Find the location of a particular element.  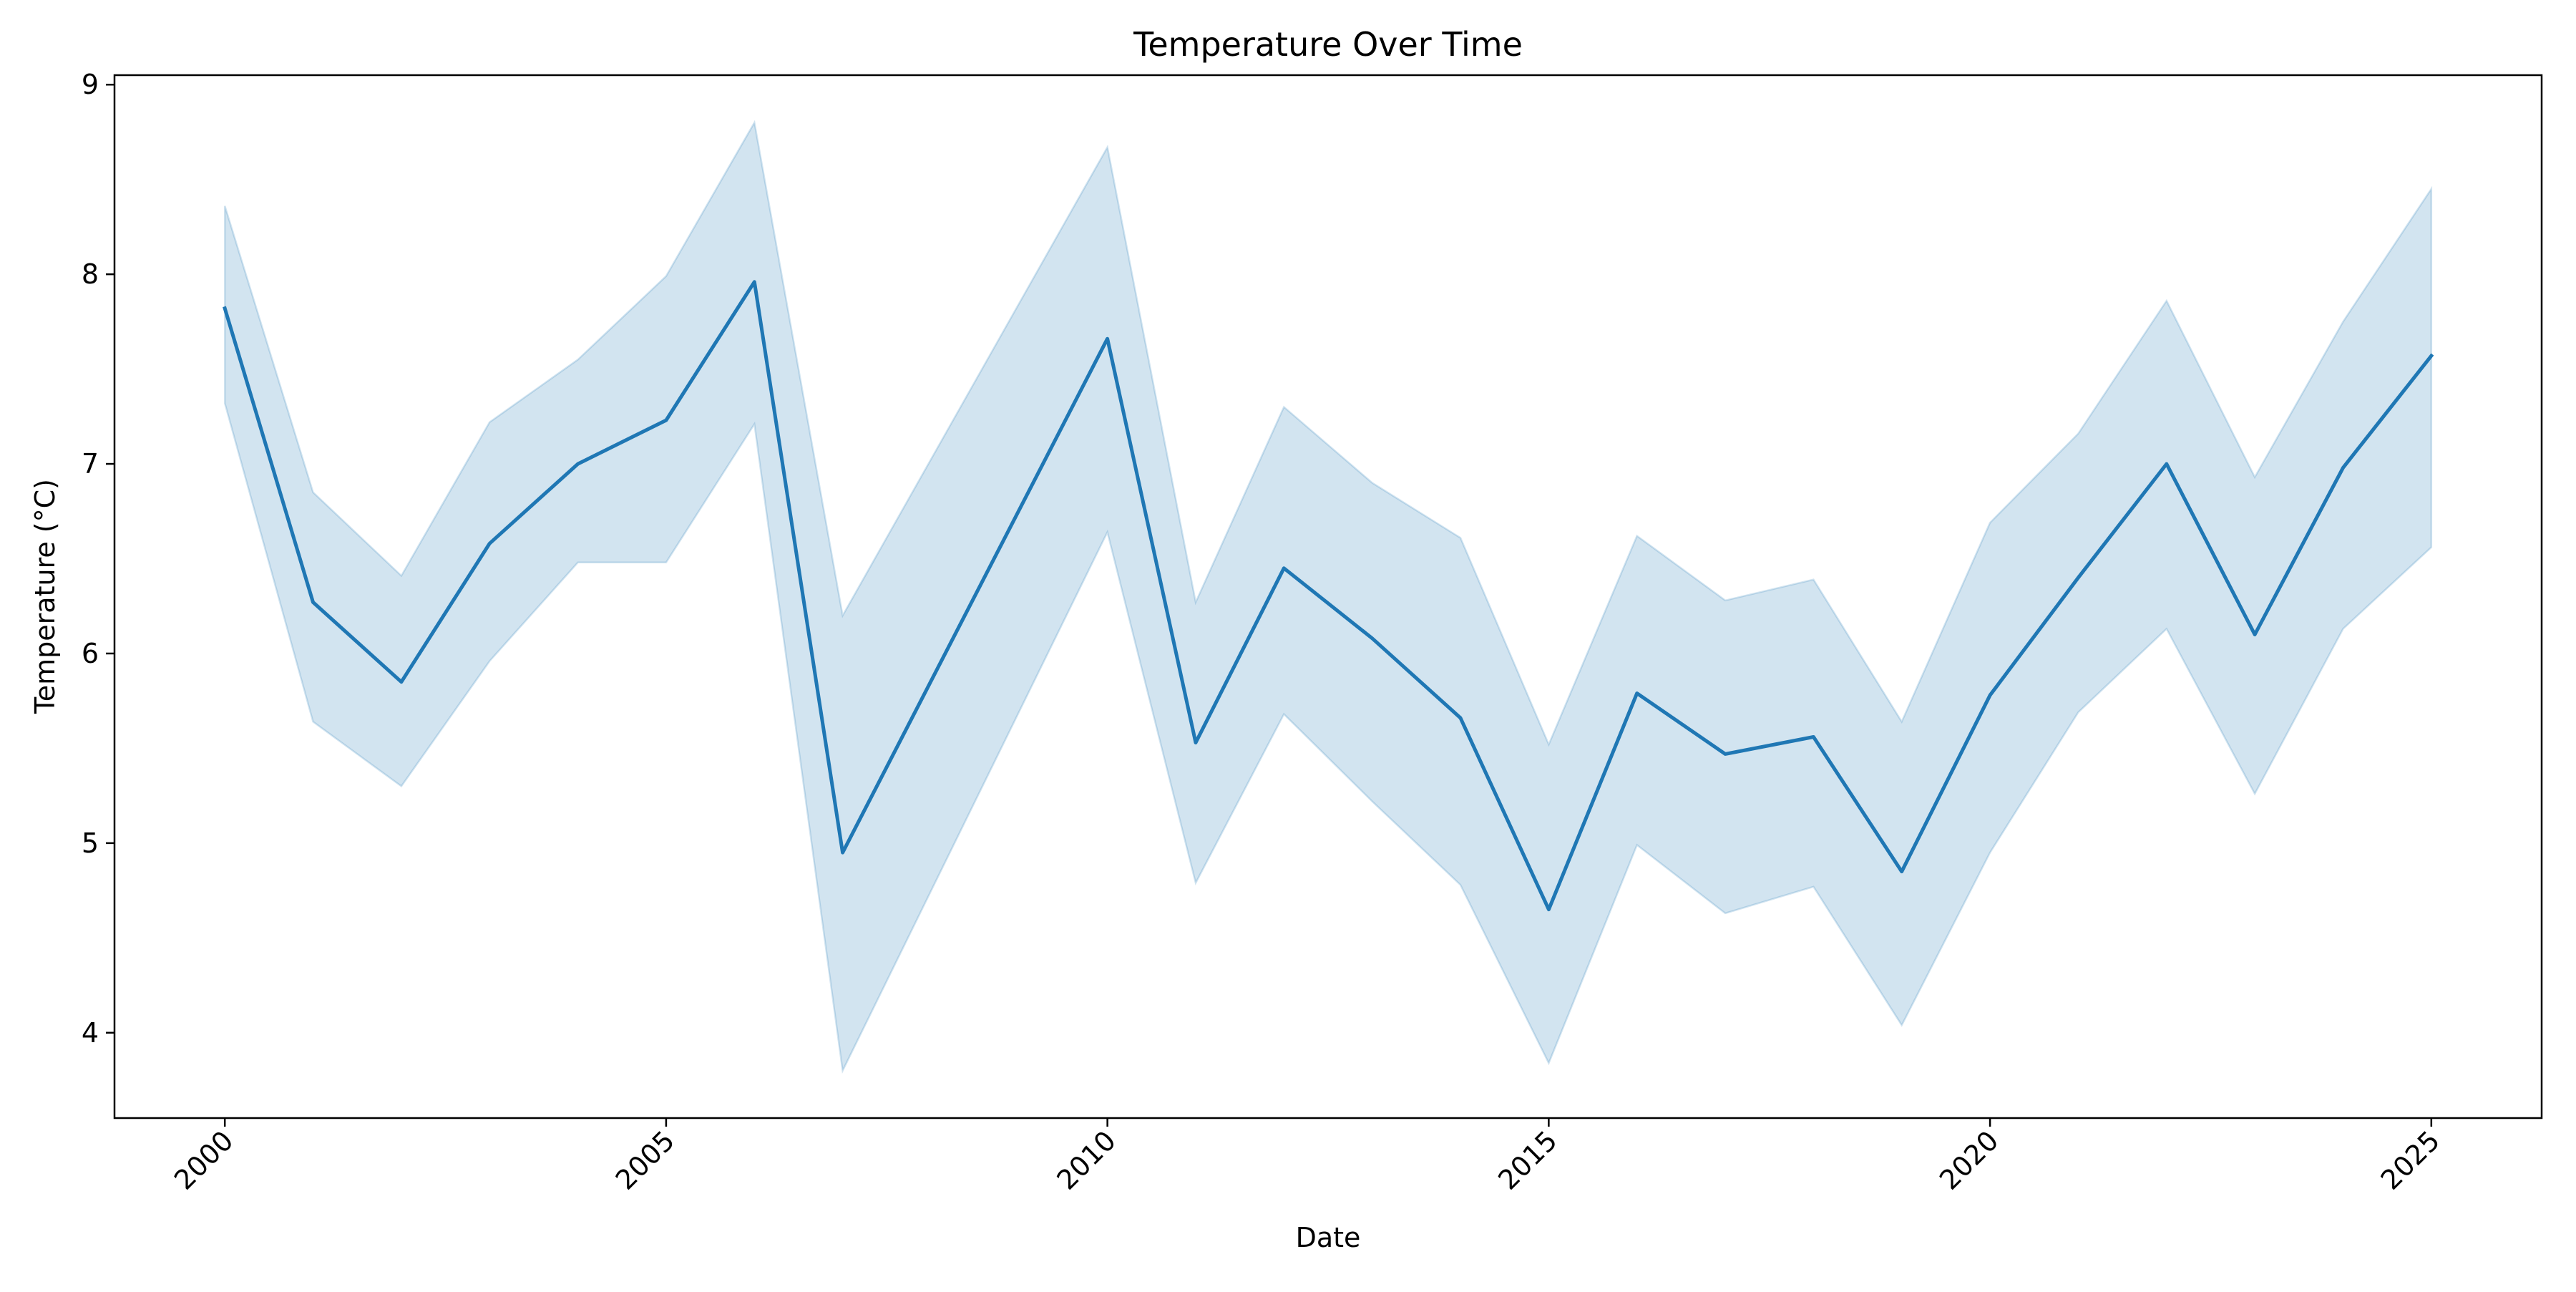

x-tick-label: 2000 is located at coordinates (204, 1160).